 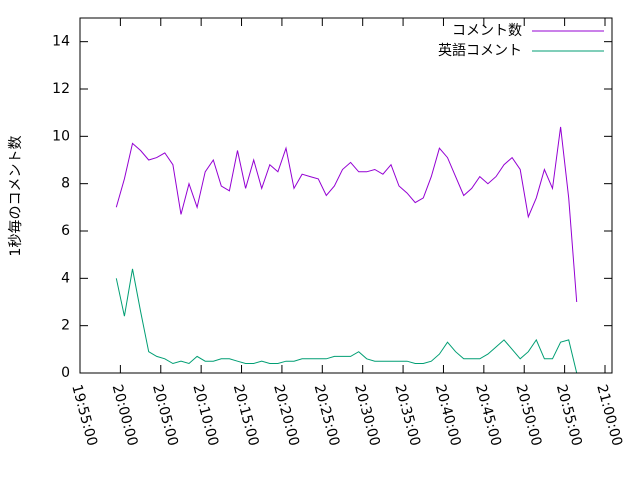 What do you see at coordinates (65, 184) in the screenshot?
I see `y-tick-label: 8` at bounding box center [65, 184].